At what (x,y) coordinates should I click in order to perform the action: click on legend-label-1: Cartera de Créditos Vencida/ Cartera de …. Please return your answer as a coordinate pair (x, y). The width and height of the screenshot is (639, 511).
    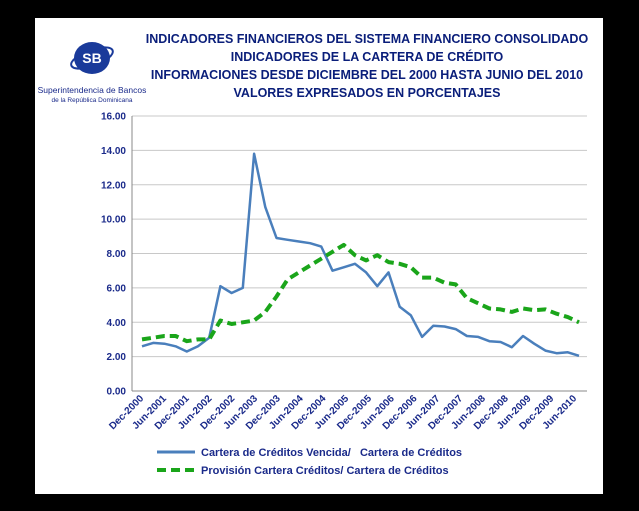
    Looking at the image, I should click on (331, 453).